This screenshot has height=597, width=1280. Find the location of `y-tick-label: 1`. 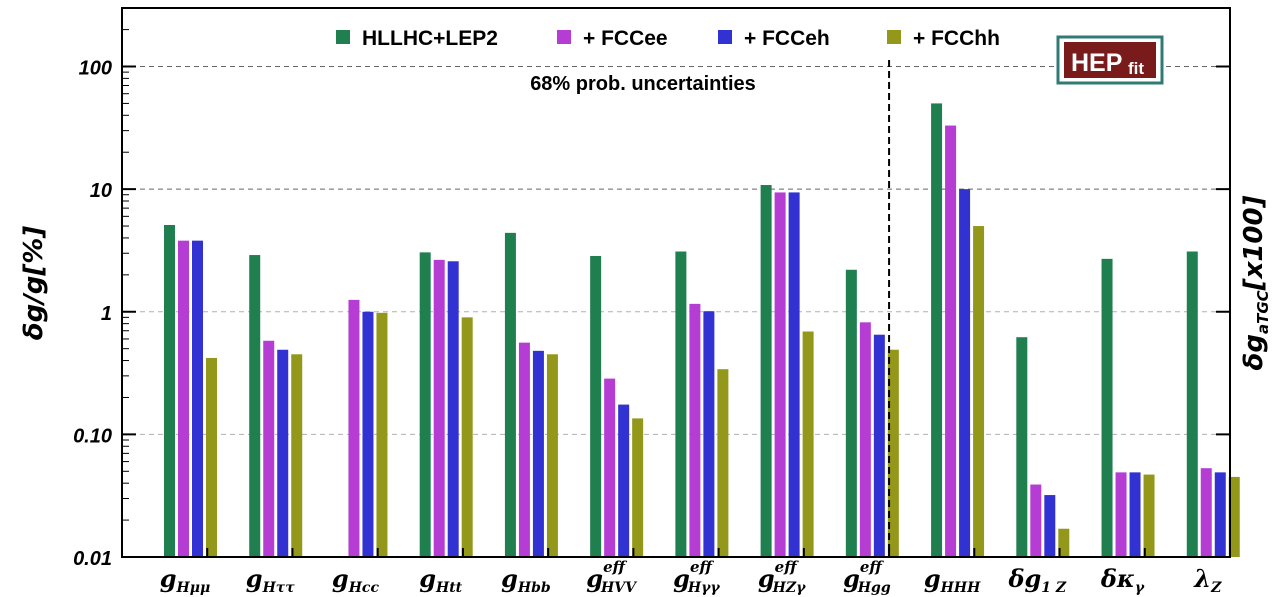

y-tick-label: 1 is located at coordinates (106, 314).